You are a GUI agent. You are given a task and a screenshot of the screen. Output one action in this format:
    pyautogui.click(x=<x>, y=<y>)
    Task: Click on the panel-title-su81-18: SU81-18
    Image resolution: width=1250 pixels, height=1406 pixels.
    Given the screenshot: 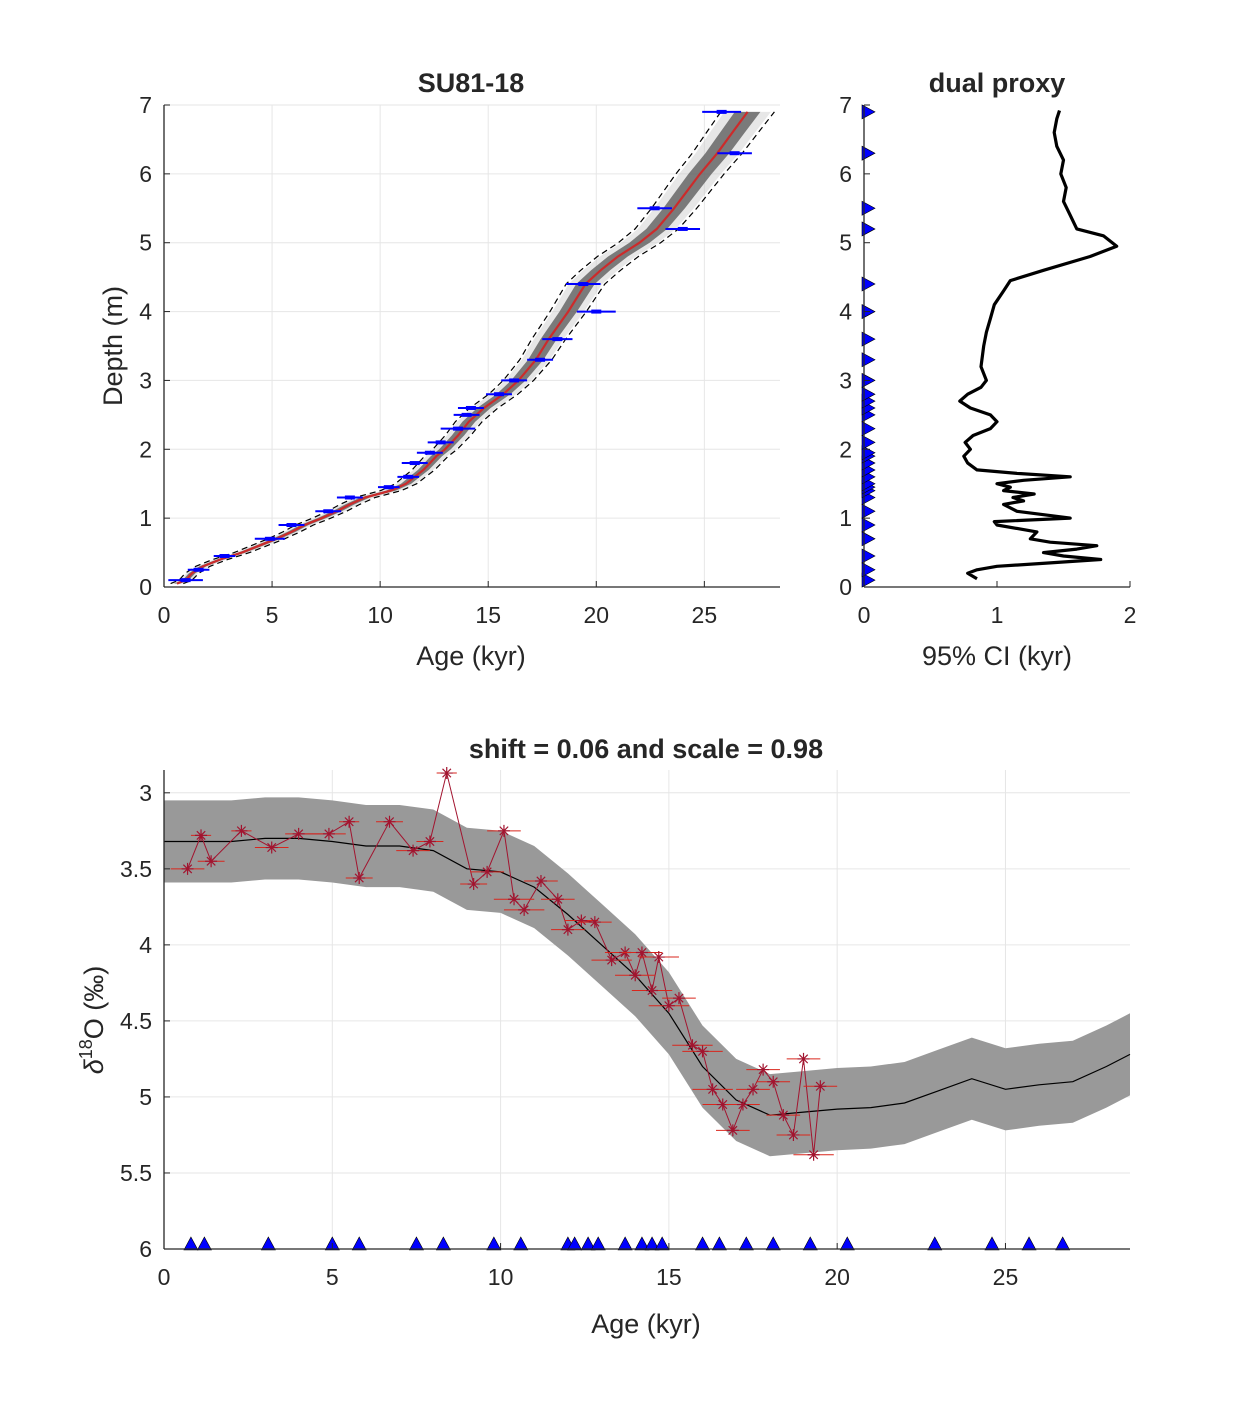 What is the action you would take?
    pyautogui.click(x=471, y=83)
    